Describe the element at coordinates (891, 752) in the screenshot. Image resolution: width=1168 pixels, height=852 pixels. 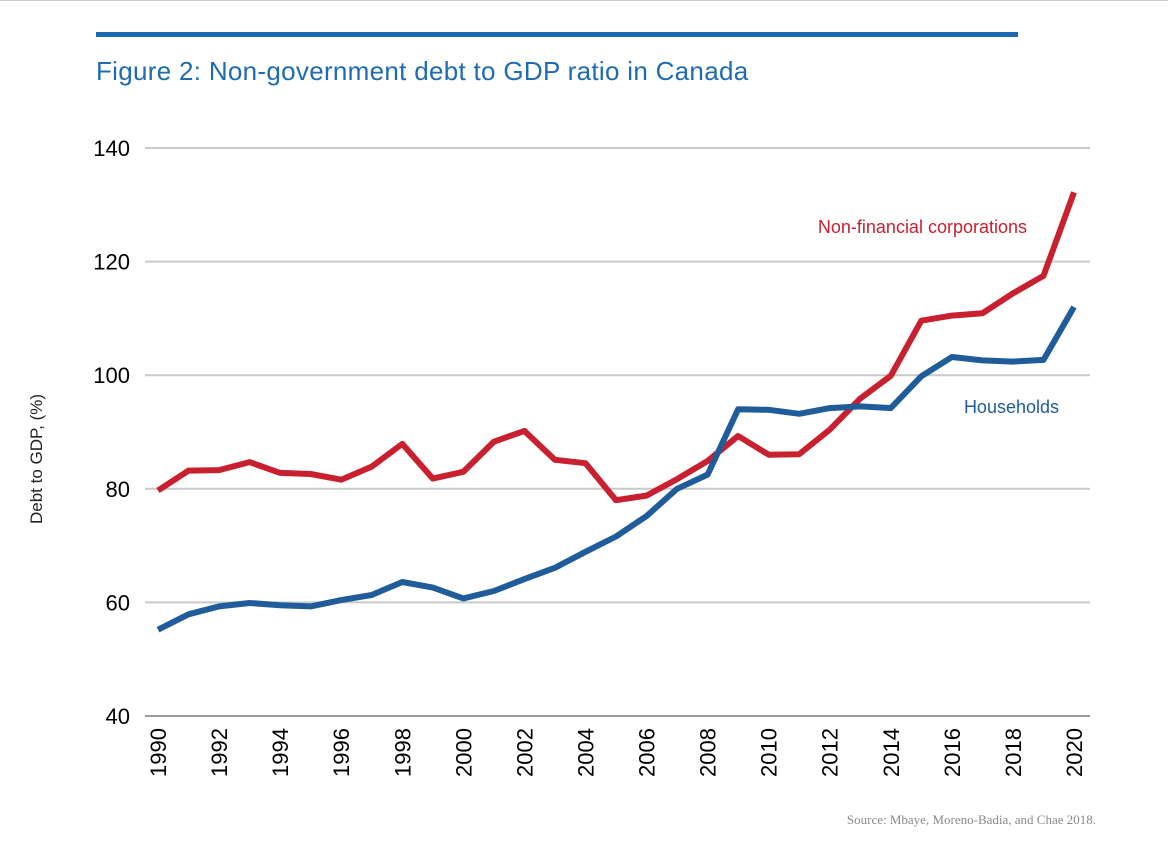
I see `x-tick-label: 2014` at that location.